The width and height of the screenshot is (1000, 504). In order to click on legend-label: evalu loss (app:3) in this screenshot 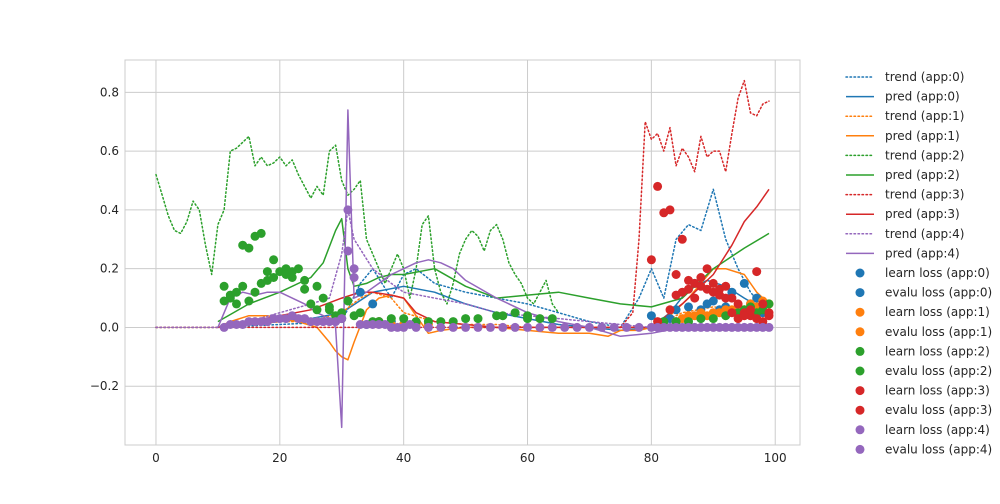, I will do `click(938, 410)`.